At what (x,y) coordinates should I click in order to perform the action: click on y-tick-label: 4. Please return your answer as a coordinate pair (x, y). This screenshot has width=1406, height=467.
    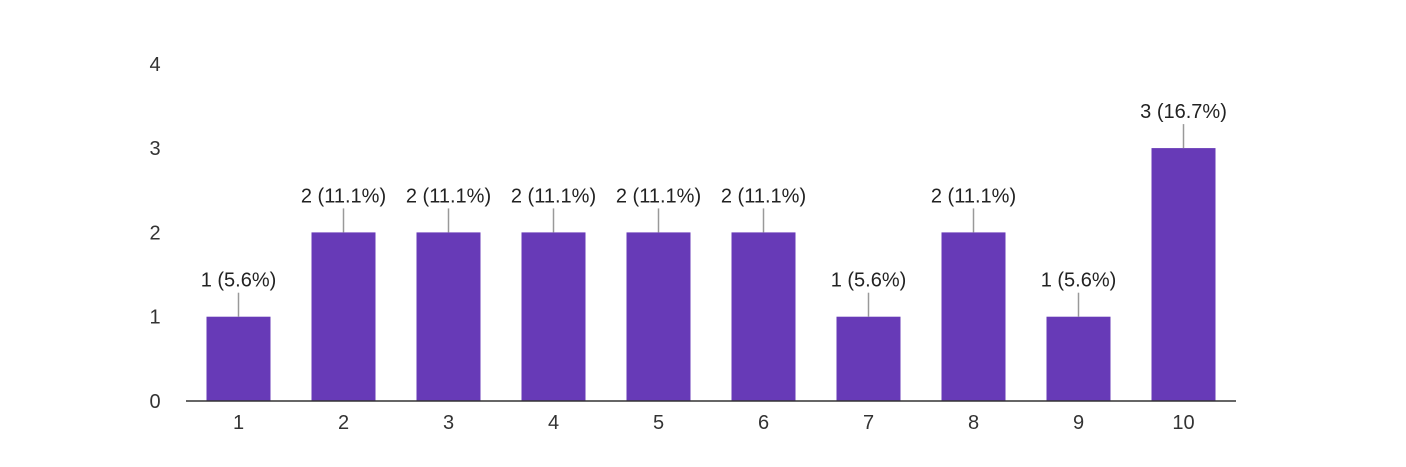
    Looking at the image, I should click on (154, 65).